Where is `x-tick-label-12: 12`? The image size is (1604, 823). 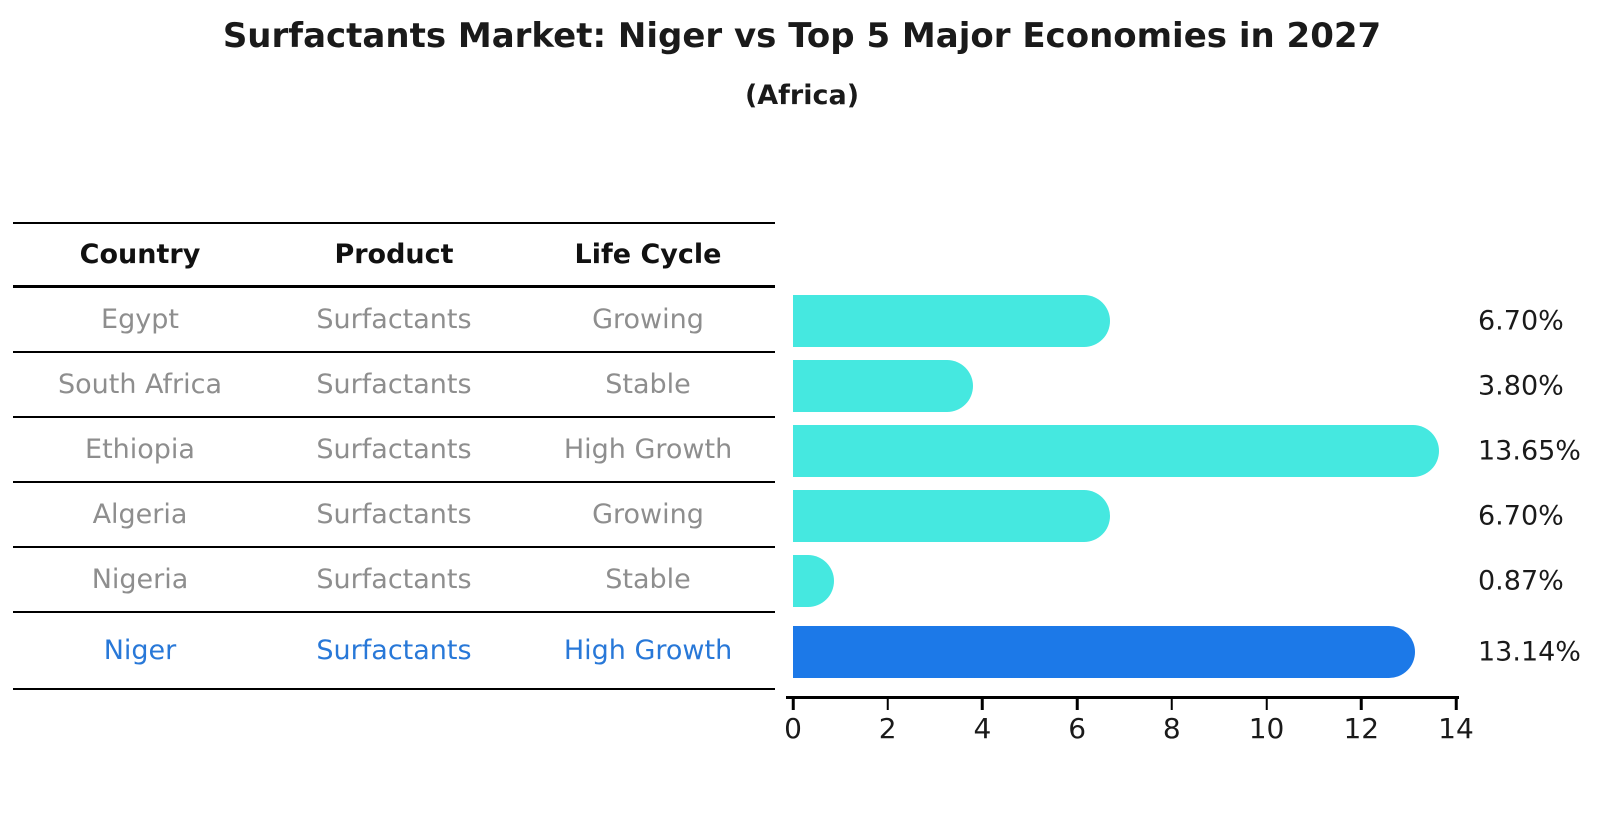
x-tick-label-12: 12 is located at coordinates (1361, 728).